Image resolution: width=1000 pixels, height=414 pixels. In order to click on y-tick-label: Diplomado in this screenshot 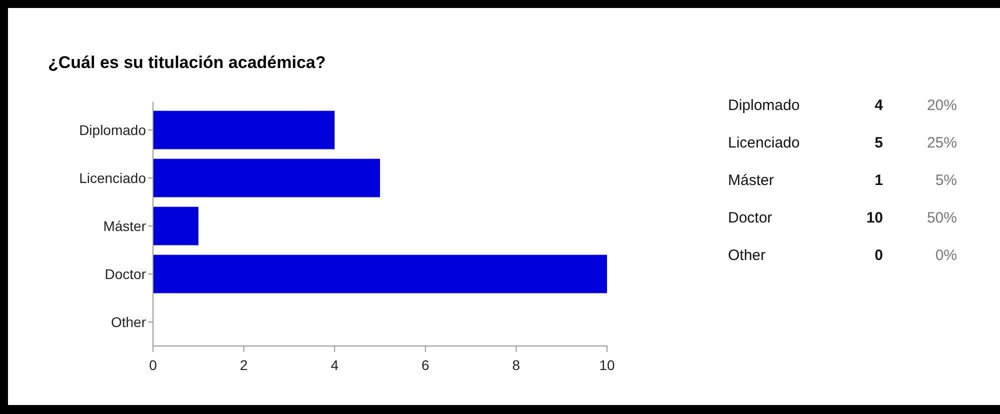, I will do `click(112, 130)`.